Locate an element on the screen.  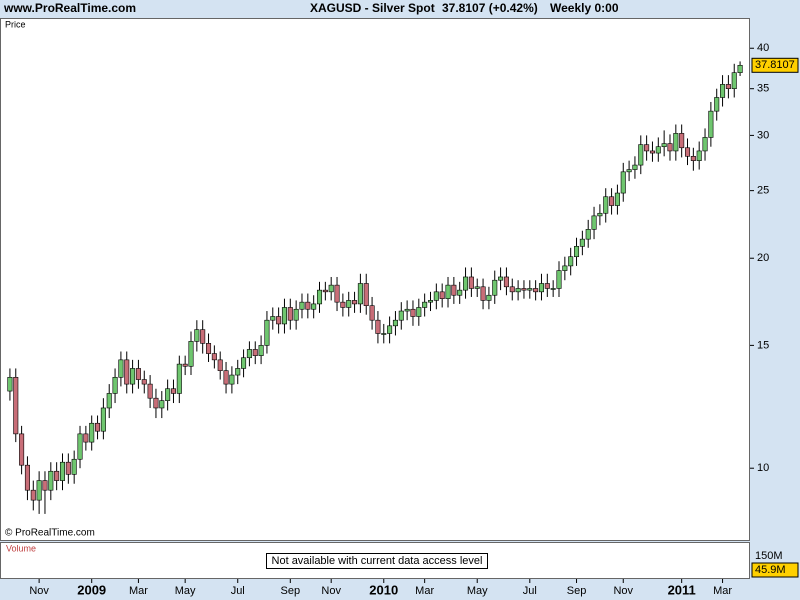
volume-label: Volume is located at coordinates (21, 548).